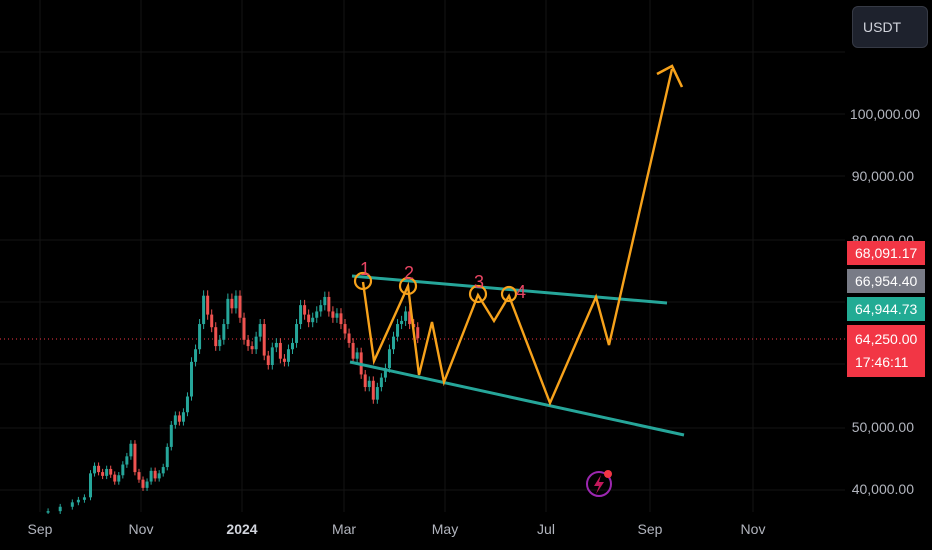 This screenshot has width=932, height=550. Describe the element at coordinates (509, 289) in the screenshot. I see `channel-upper-line` at that location.